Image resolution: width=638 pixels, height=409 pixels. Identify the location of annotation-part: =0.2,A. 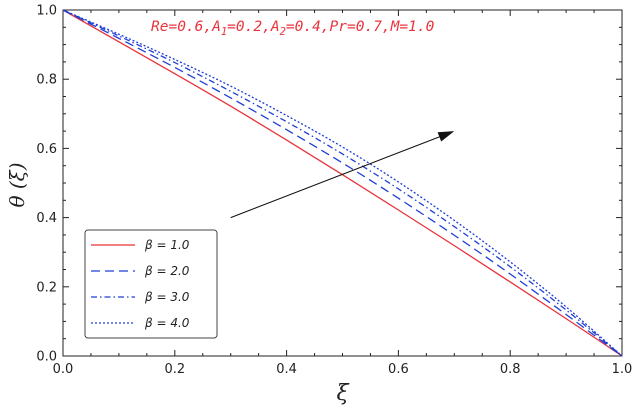
(253, 27).